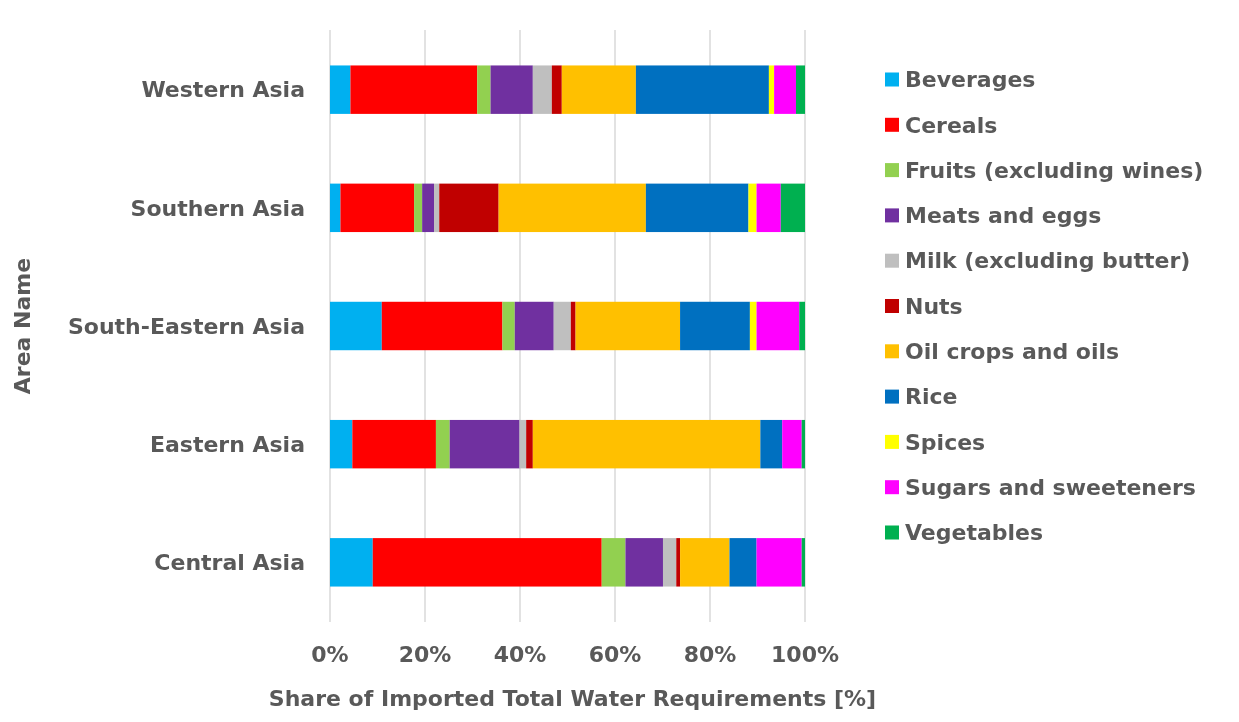 The height and width of the screenshot is (722, 1239). I want to click on x-tick-label: 100%, so click(805, 654).